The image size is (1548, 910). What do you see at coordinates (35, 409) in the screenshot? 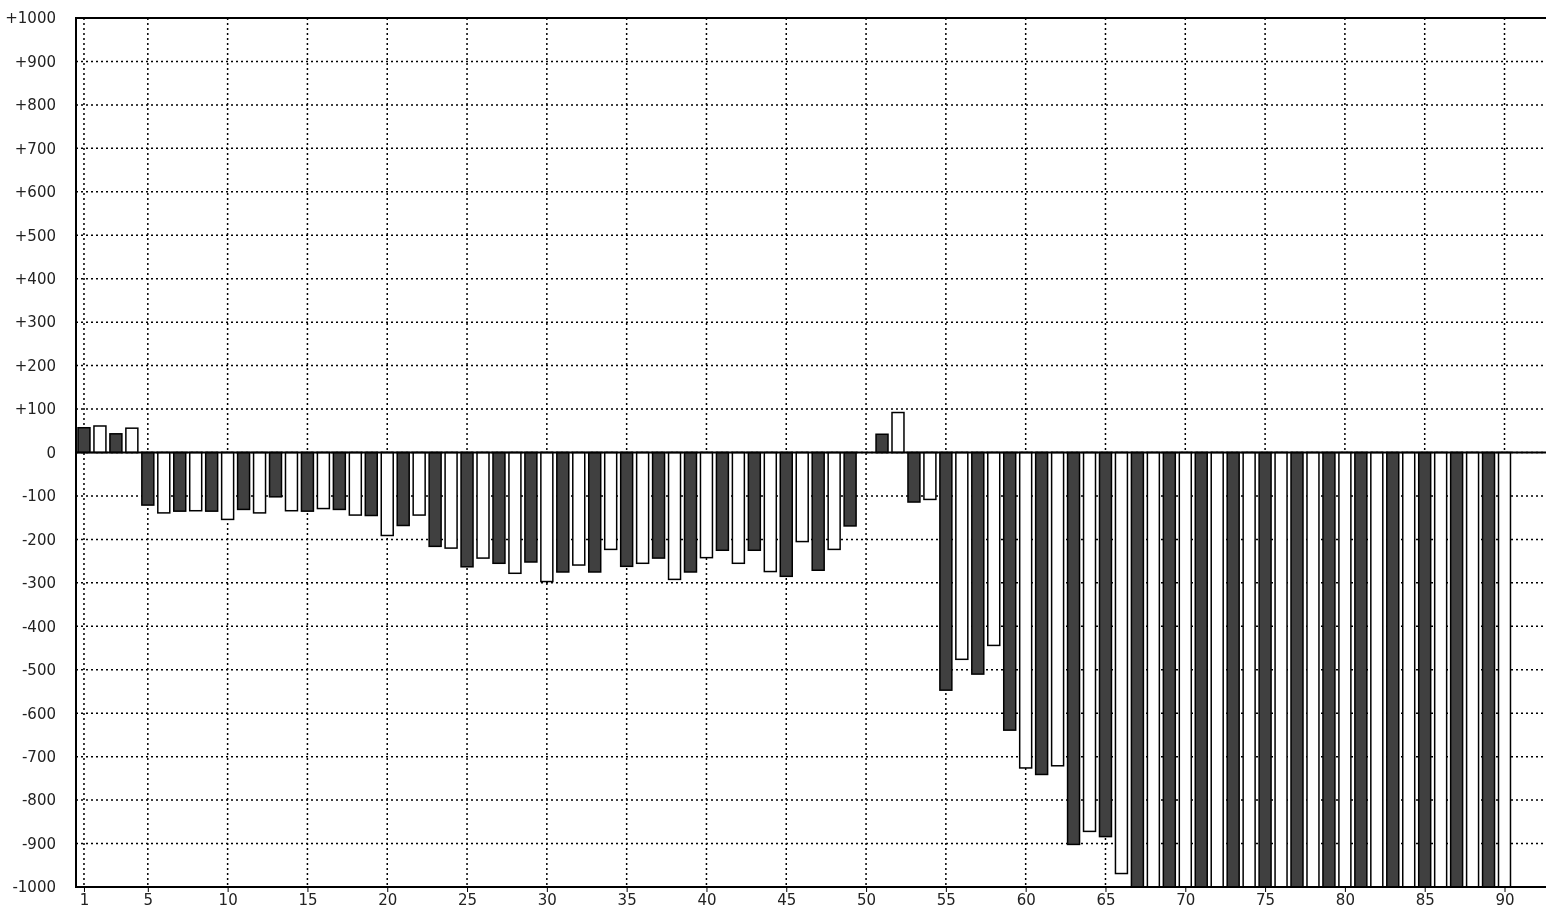
I see `y-tick-label: +100` at bounding box center [35, 409].